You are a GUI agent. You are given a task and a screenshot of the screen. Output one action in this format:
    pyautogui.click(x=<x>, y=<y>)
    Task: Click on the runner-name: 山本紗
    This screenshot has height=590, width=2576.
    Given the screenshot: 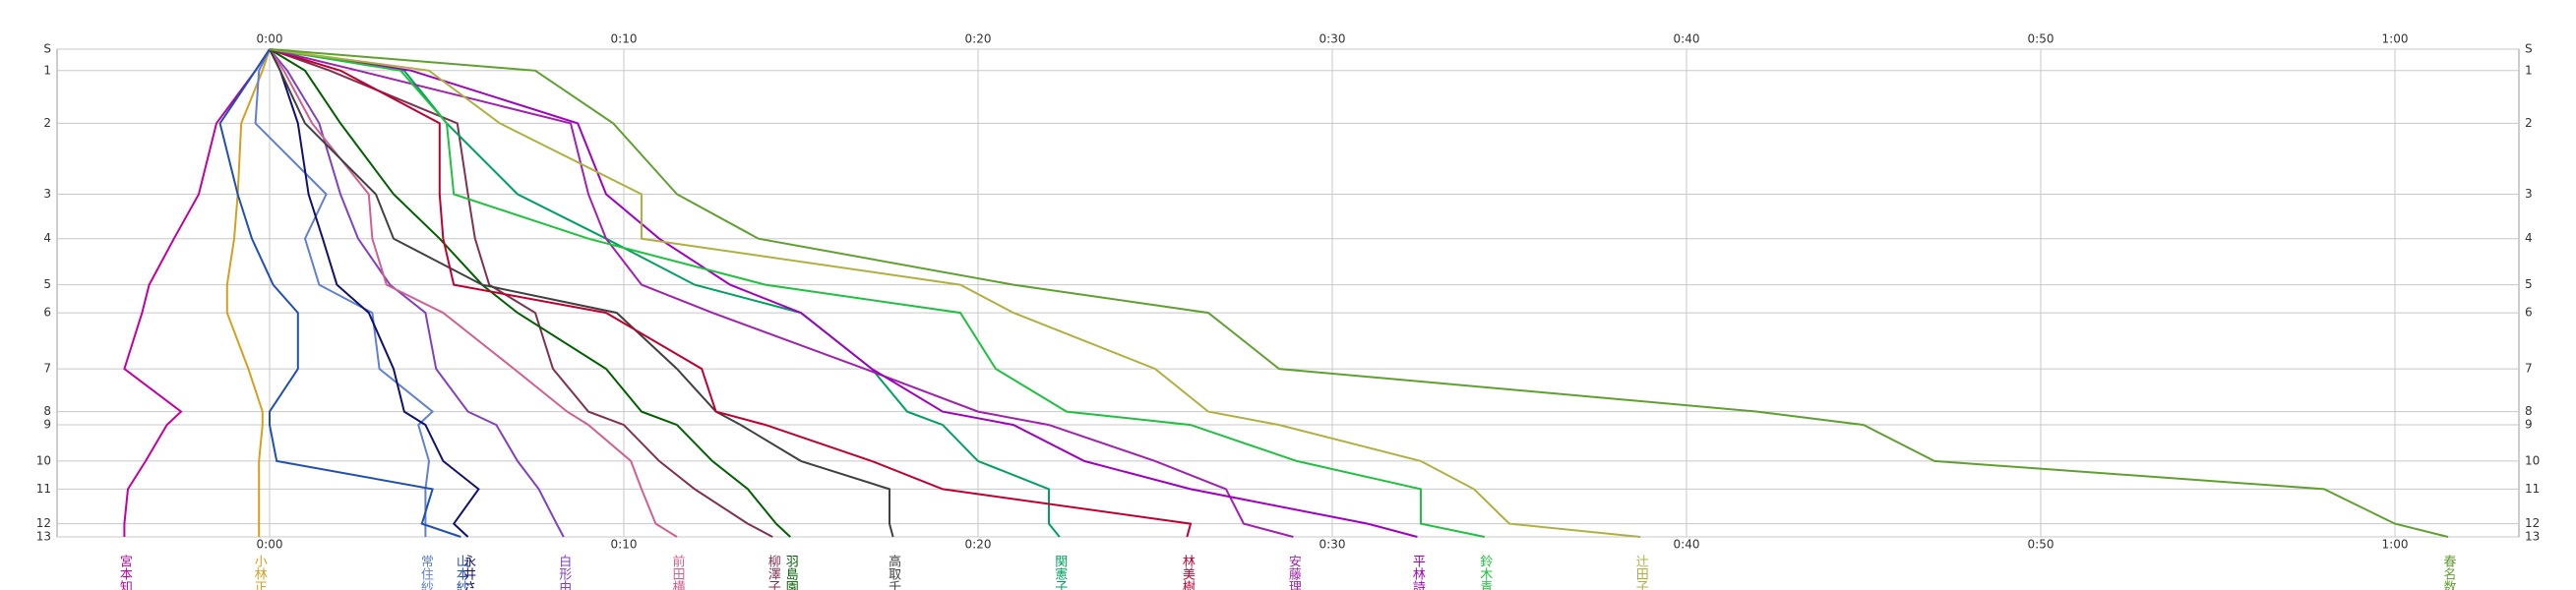 What is the action you would take?
    pyautogui.click(x=461, y=572)
    